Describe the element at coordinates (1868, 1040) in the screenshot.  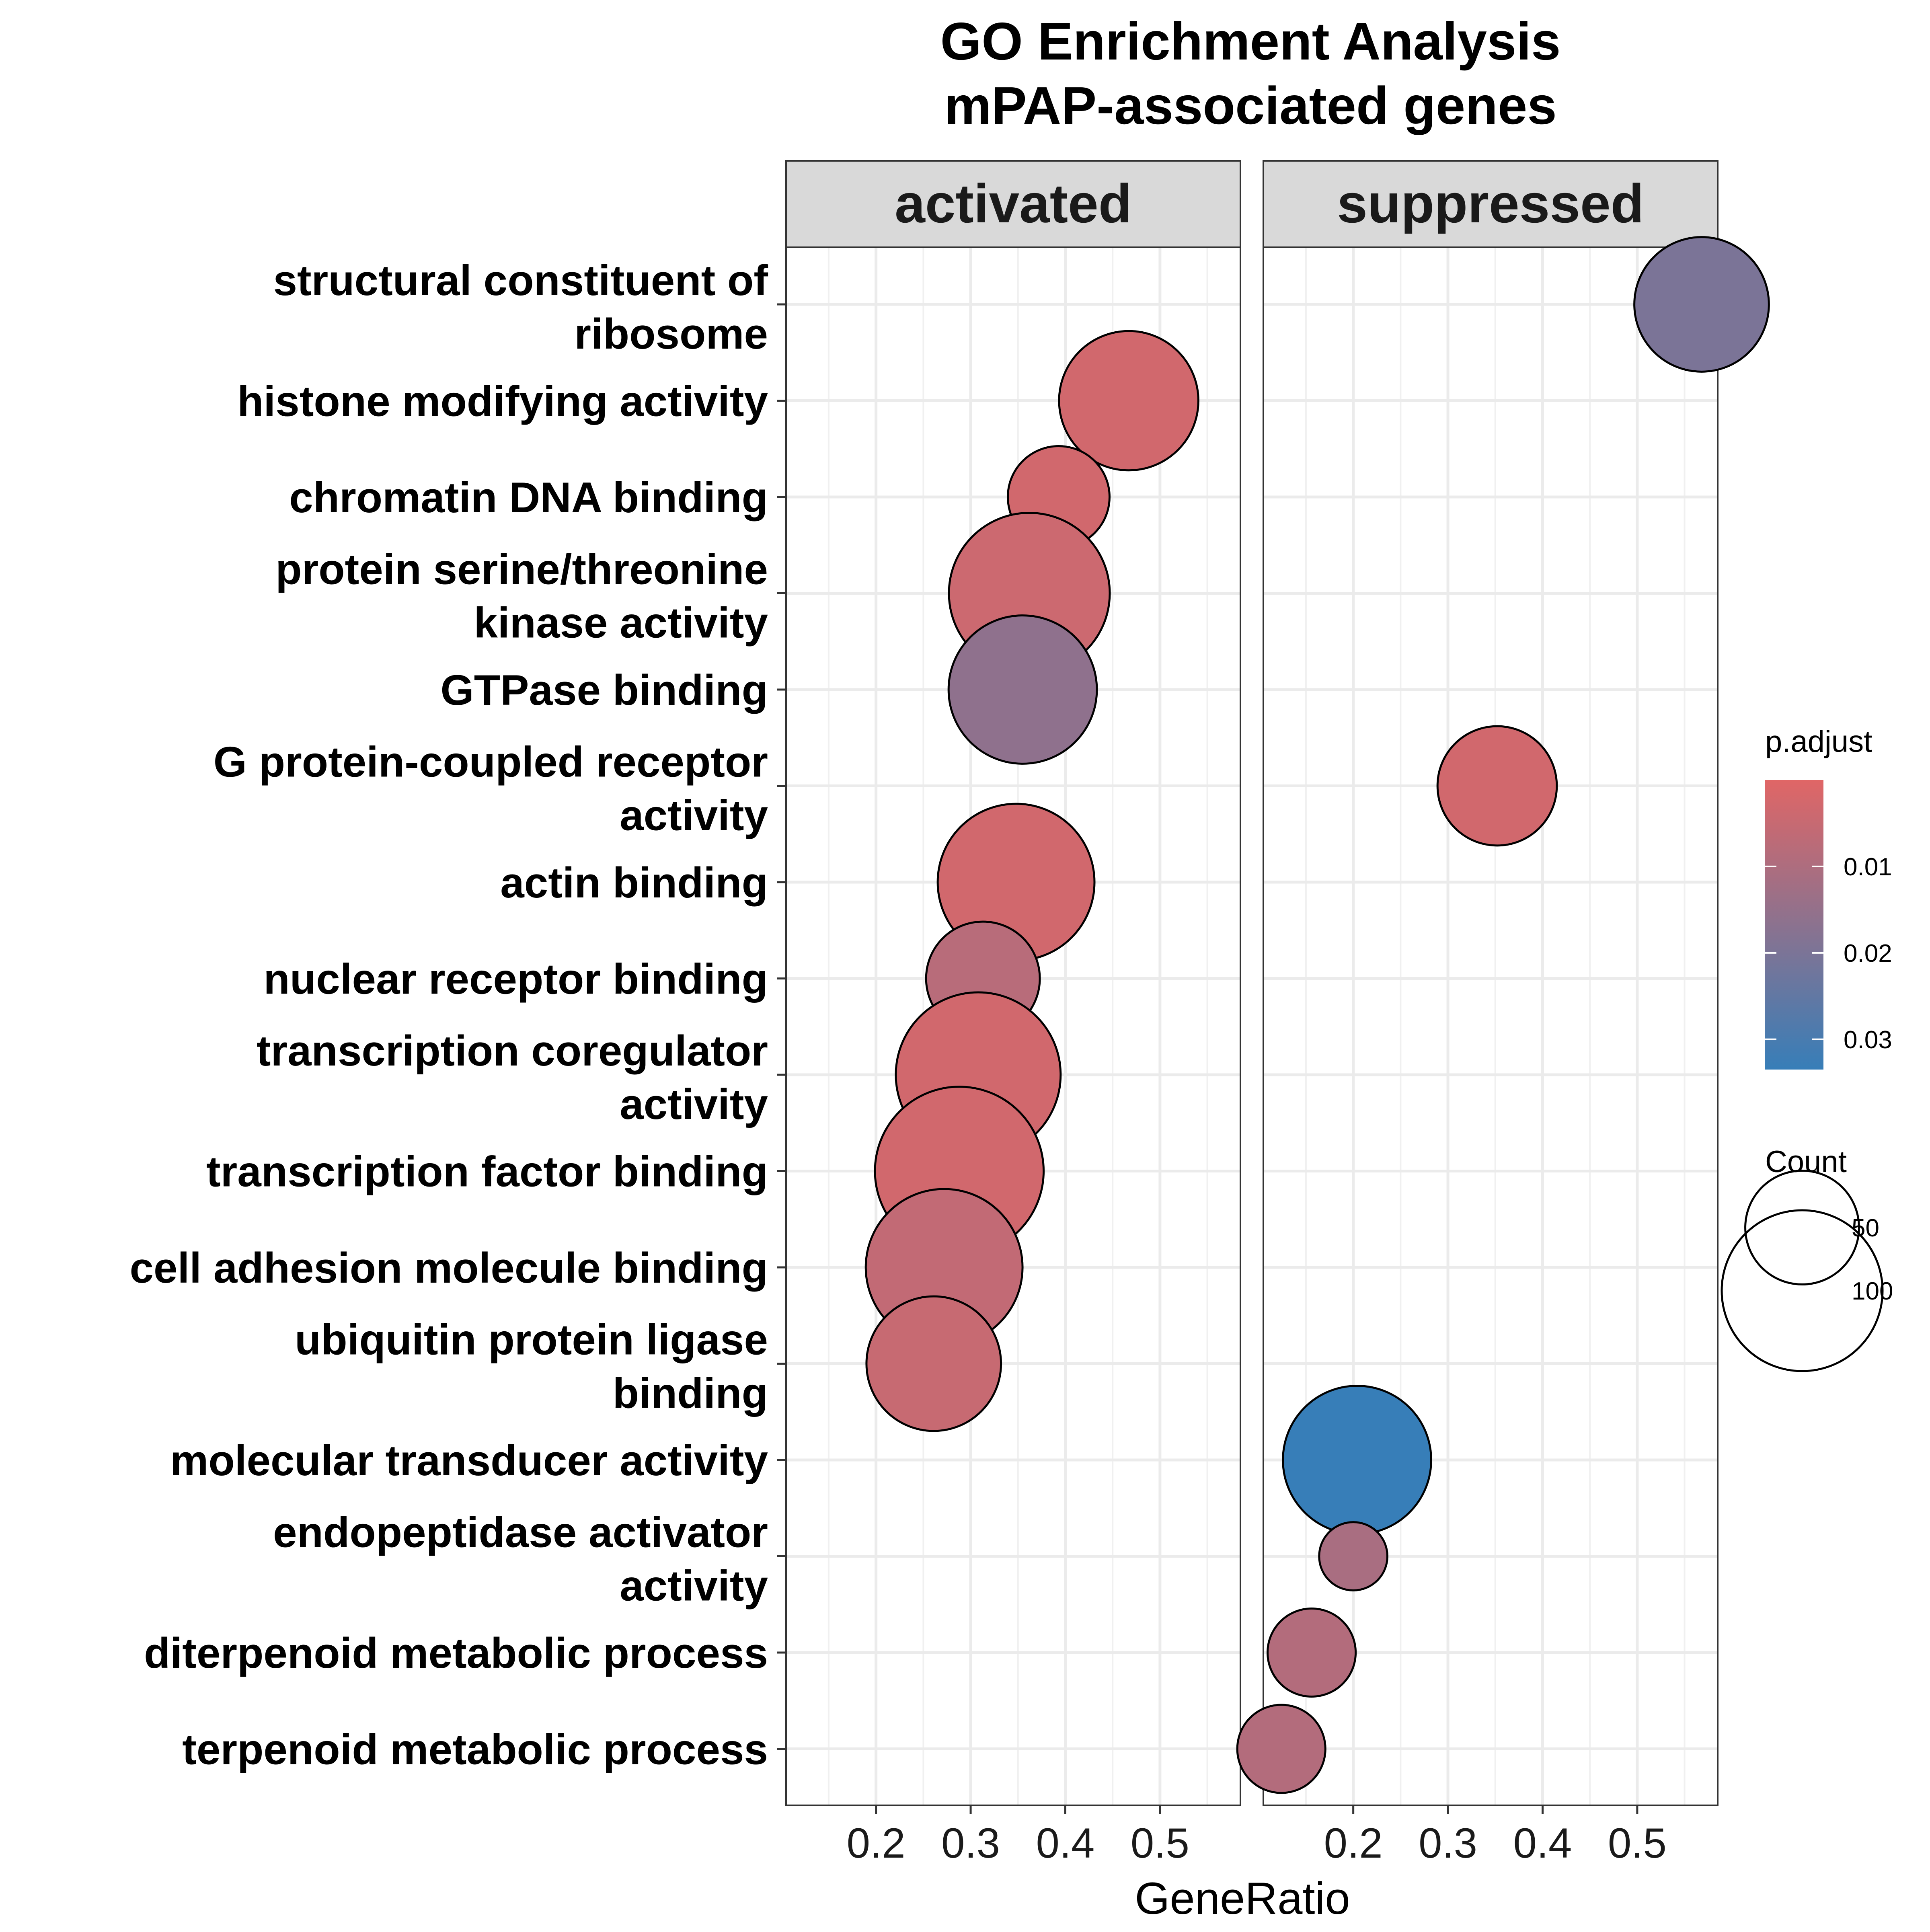
I see `color-legend-label: 0.03` at that location.